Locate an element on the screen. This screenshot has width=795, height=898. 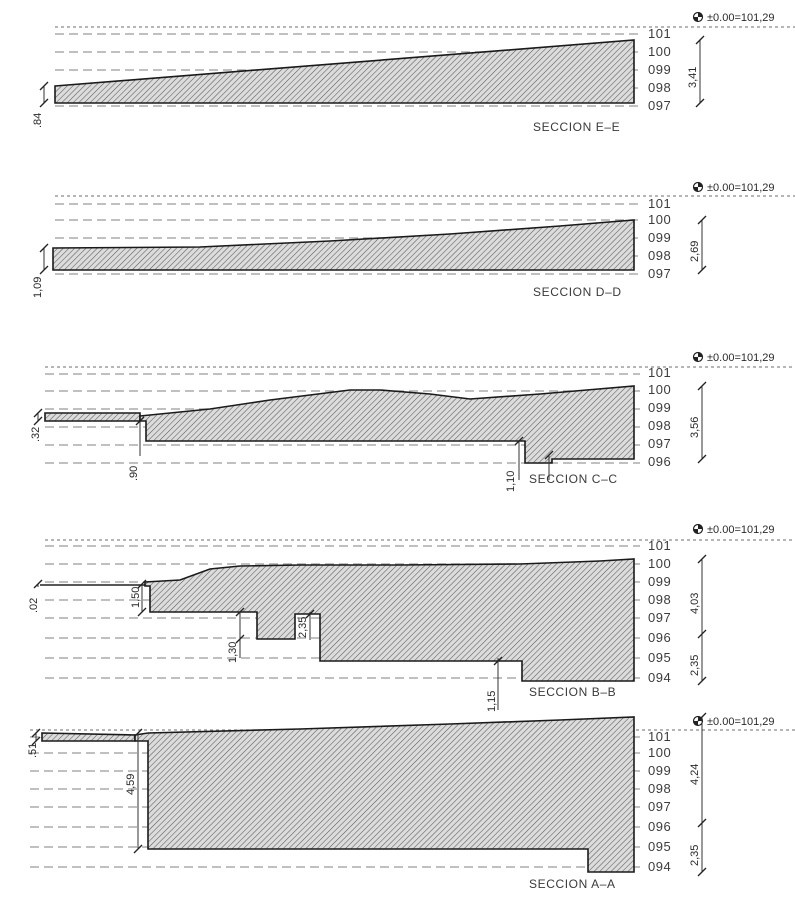
section-title: SECCION B–B is located at coordinates (572, 692).